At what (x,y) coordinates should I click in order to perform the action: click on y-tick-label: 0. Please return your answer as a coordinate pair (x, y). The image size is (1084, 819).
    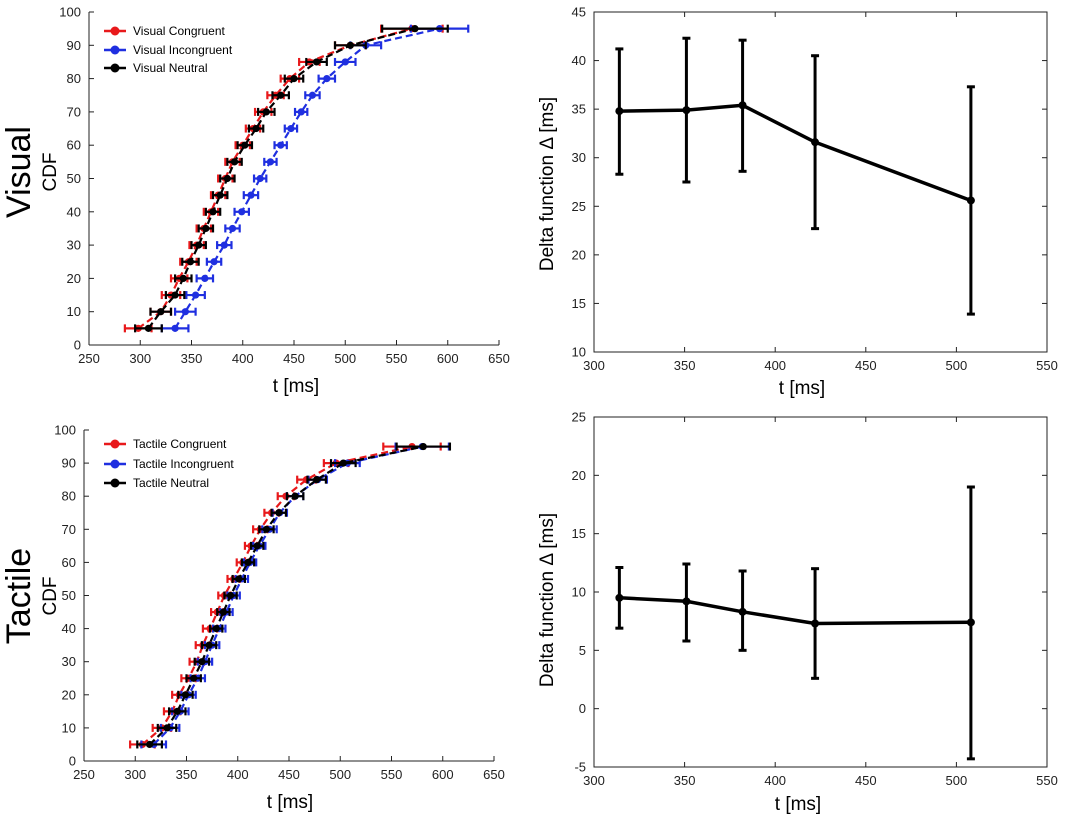
    Looking at the image, I should click on (77, 345).